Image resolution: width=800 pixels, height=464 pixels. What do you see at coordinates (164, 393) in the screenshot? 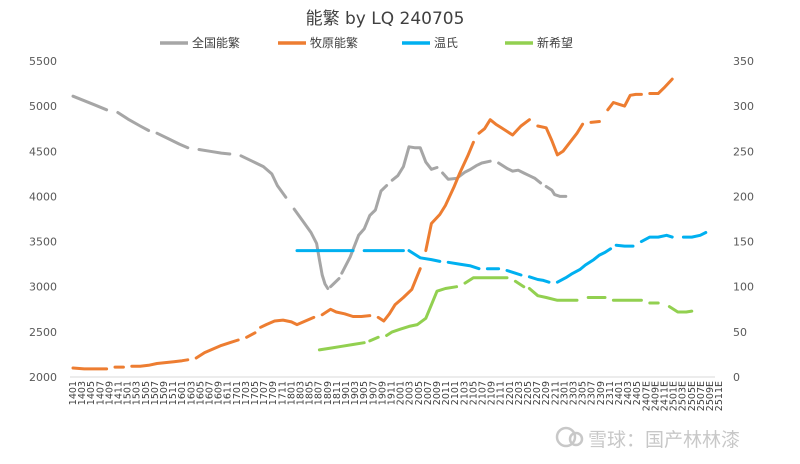
I see `x-tick-label: 1509` at bounding box center [164, 393].